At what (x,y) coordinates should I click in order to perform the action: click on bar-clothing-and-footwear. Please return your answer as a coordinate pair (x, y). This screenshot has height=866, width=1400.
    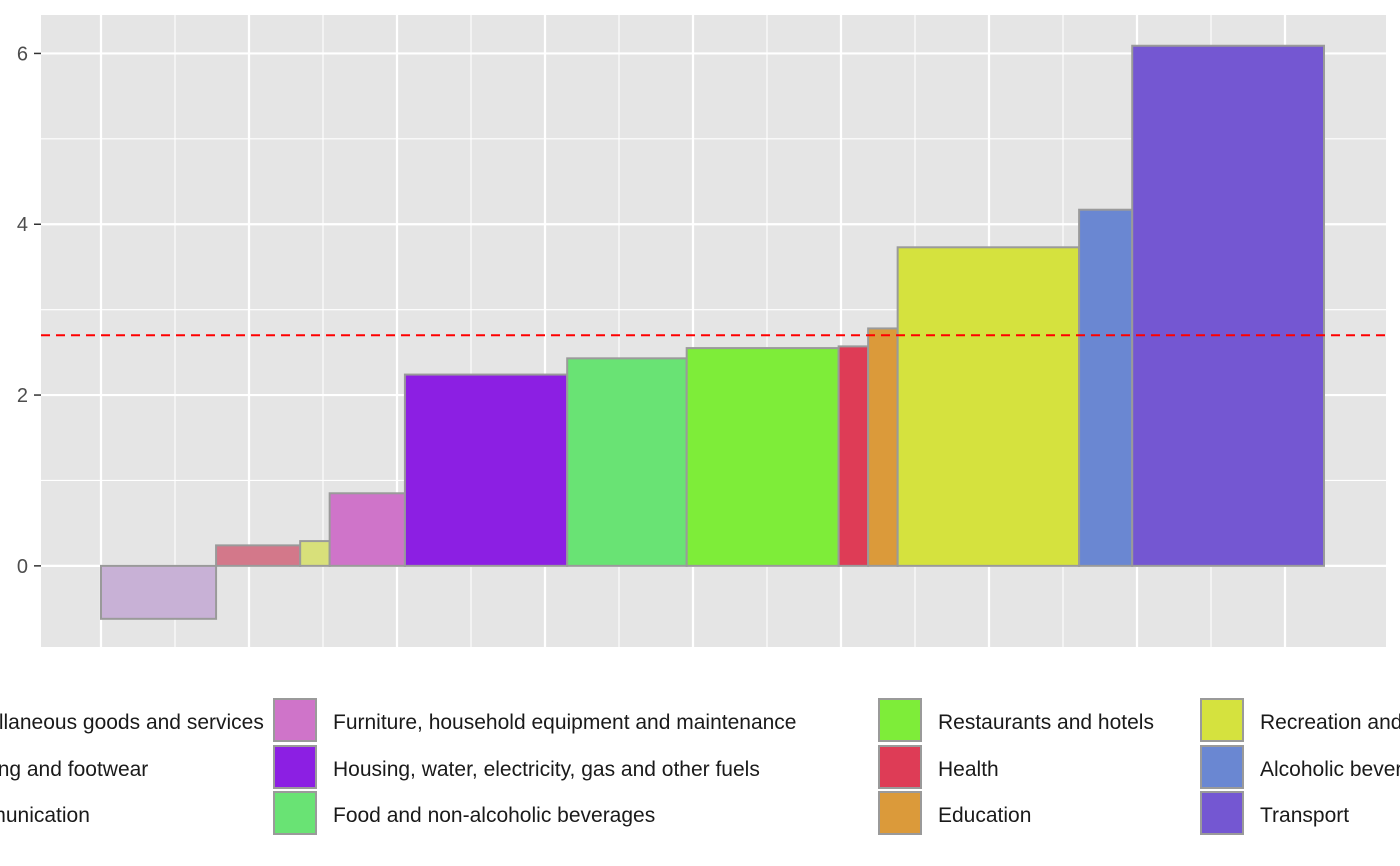
    Looking at the image, I should click on (258, 555).